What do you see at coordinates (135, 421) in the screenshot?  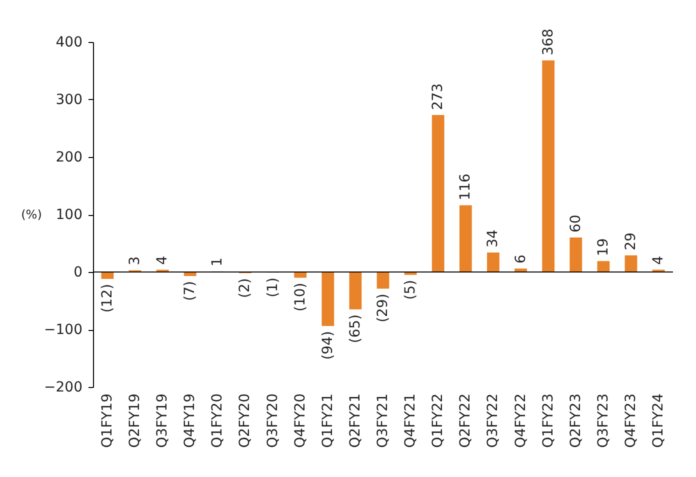 I see `x-tick-label: Q2FY19` at bounding box center [135, 421].